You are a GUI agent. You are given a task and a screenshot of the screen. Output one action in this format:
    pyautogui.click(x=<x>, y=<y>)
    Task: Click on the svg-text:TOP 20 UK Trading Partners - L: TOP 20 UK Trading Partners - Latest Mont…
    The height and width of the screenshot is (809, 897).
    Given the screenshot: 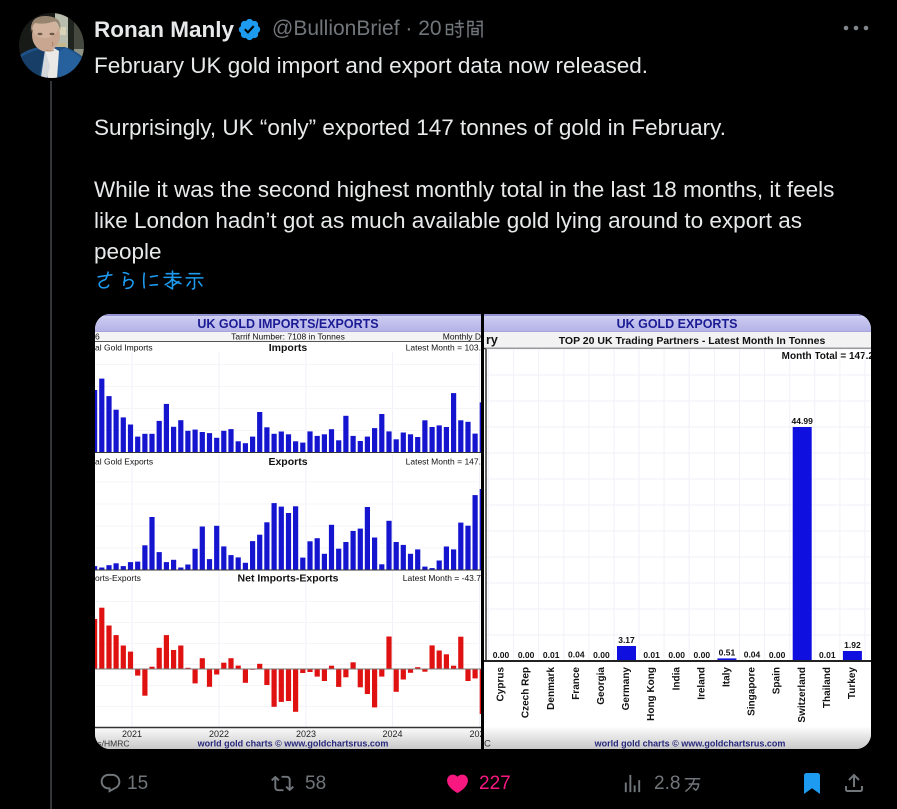 What is the action you would take?
    pyautogui.click(x=692, y=341)
    